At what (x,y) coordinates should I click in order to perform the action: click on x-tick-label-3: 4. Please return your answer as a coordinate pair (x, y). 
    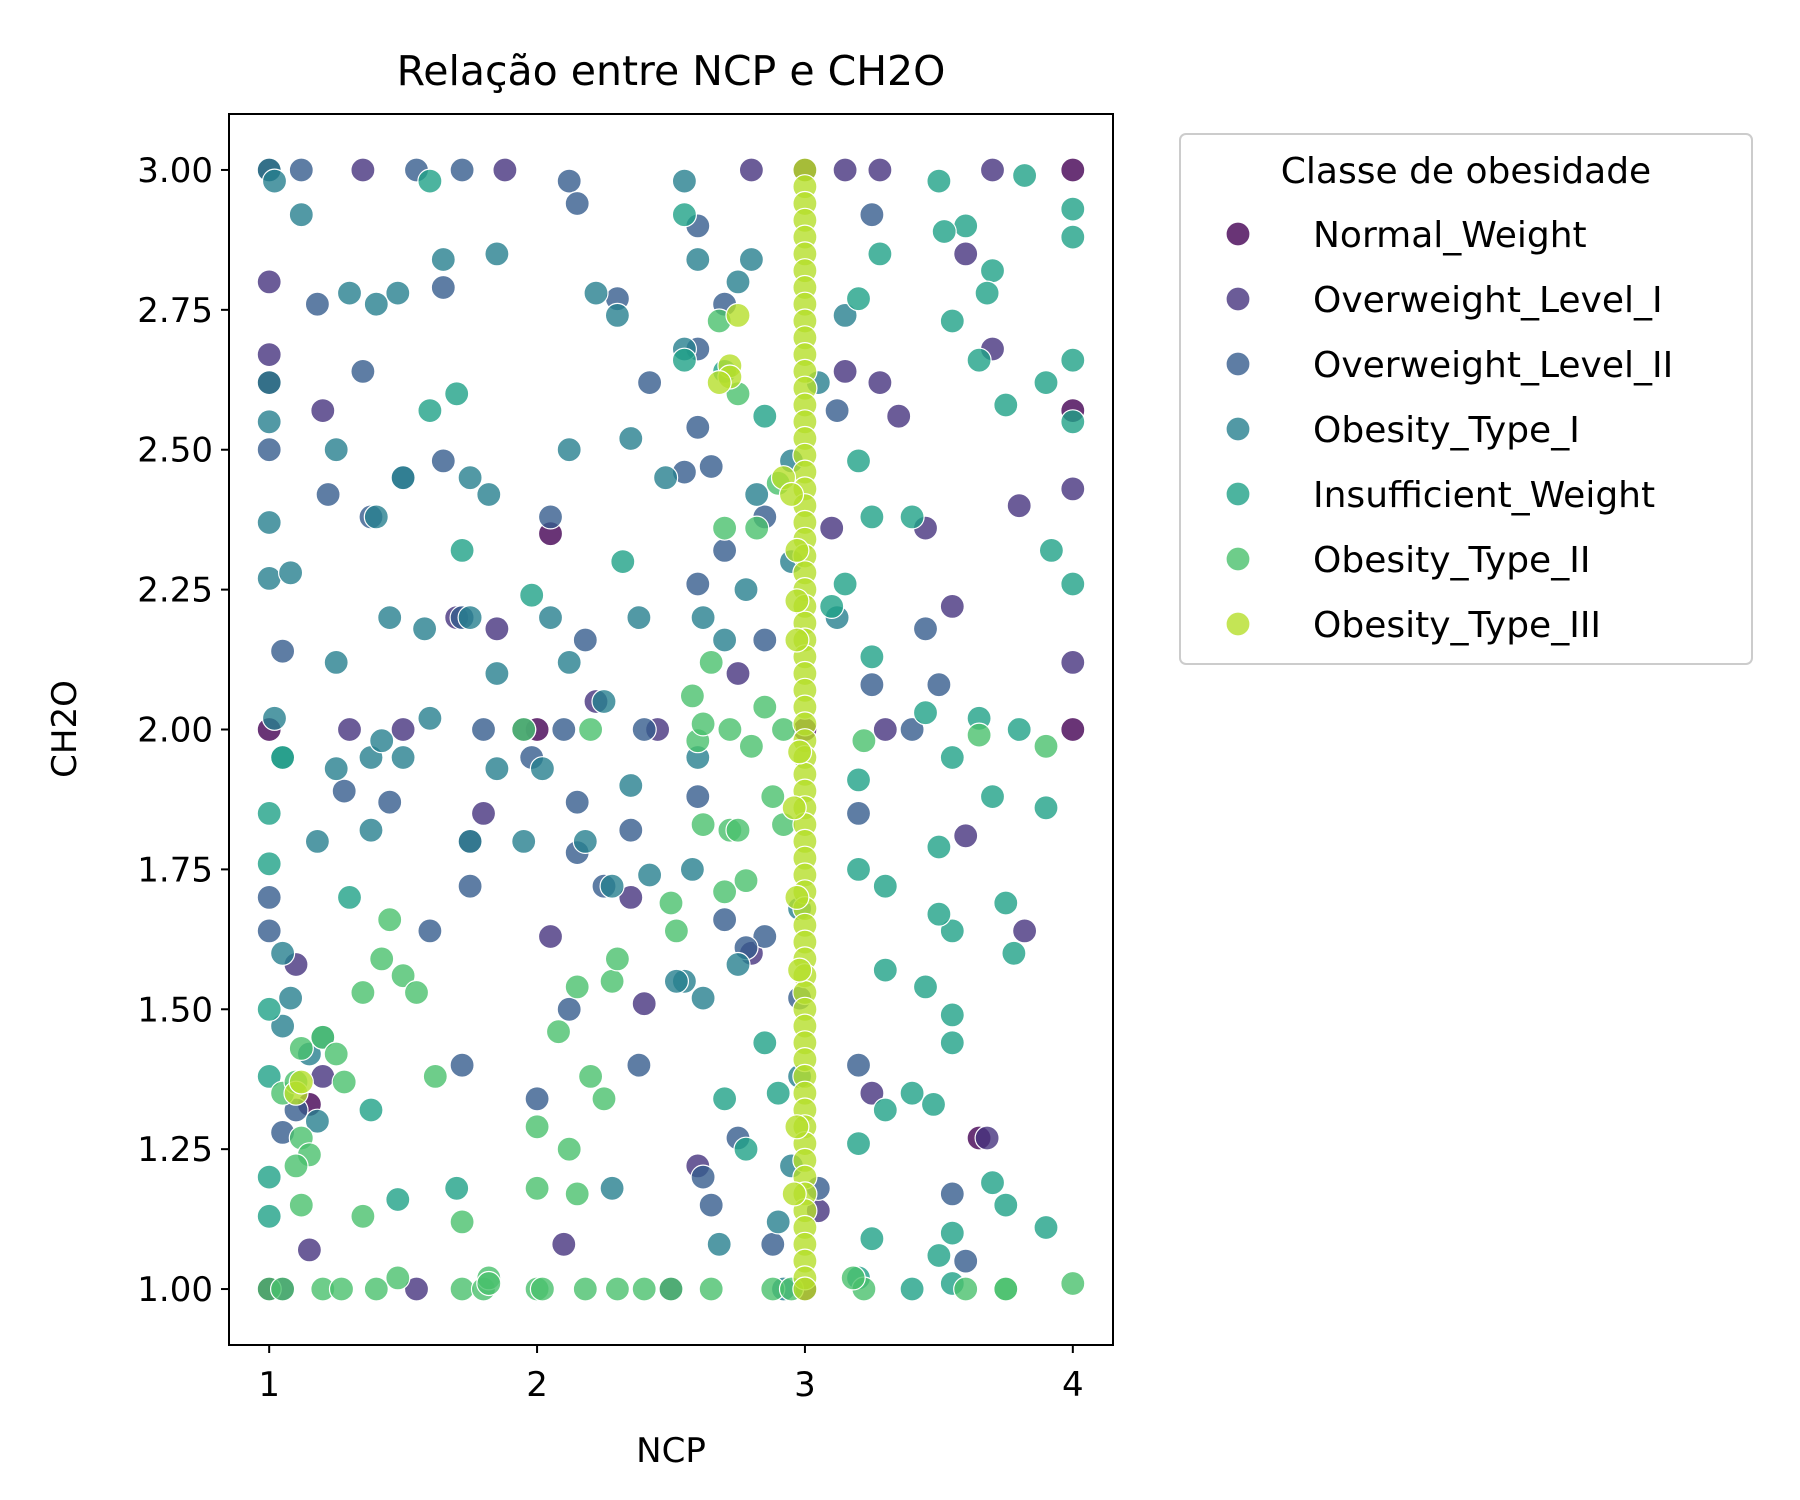
    Looking at the image, I should click on (1073, 1385).